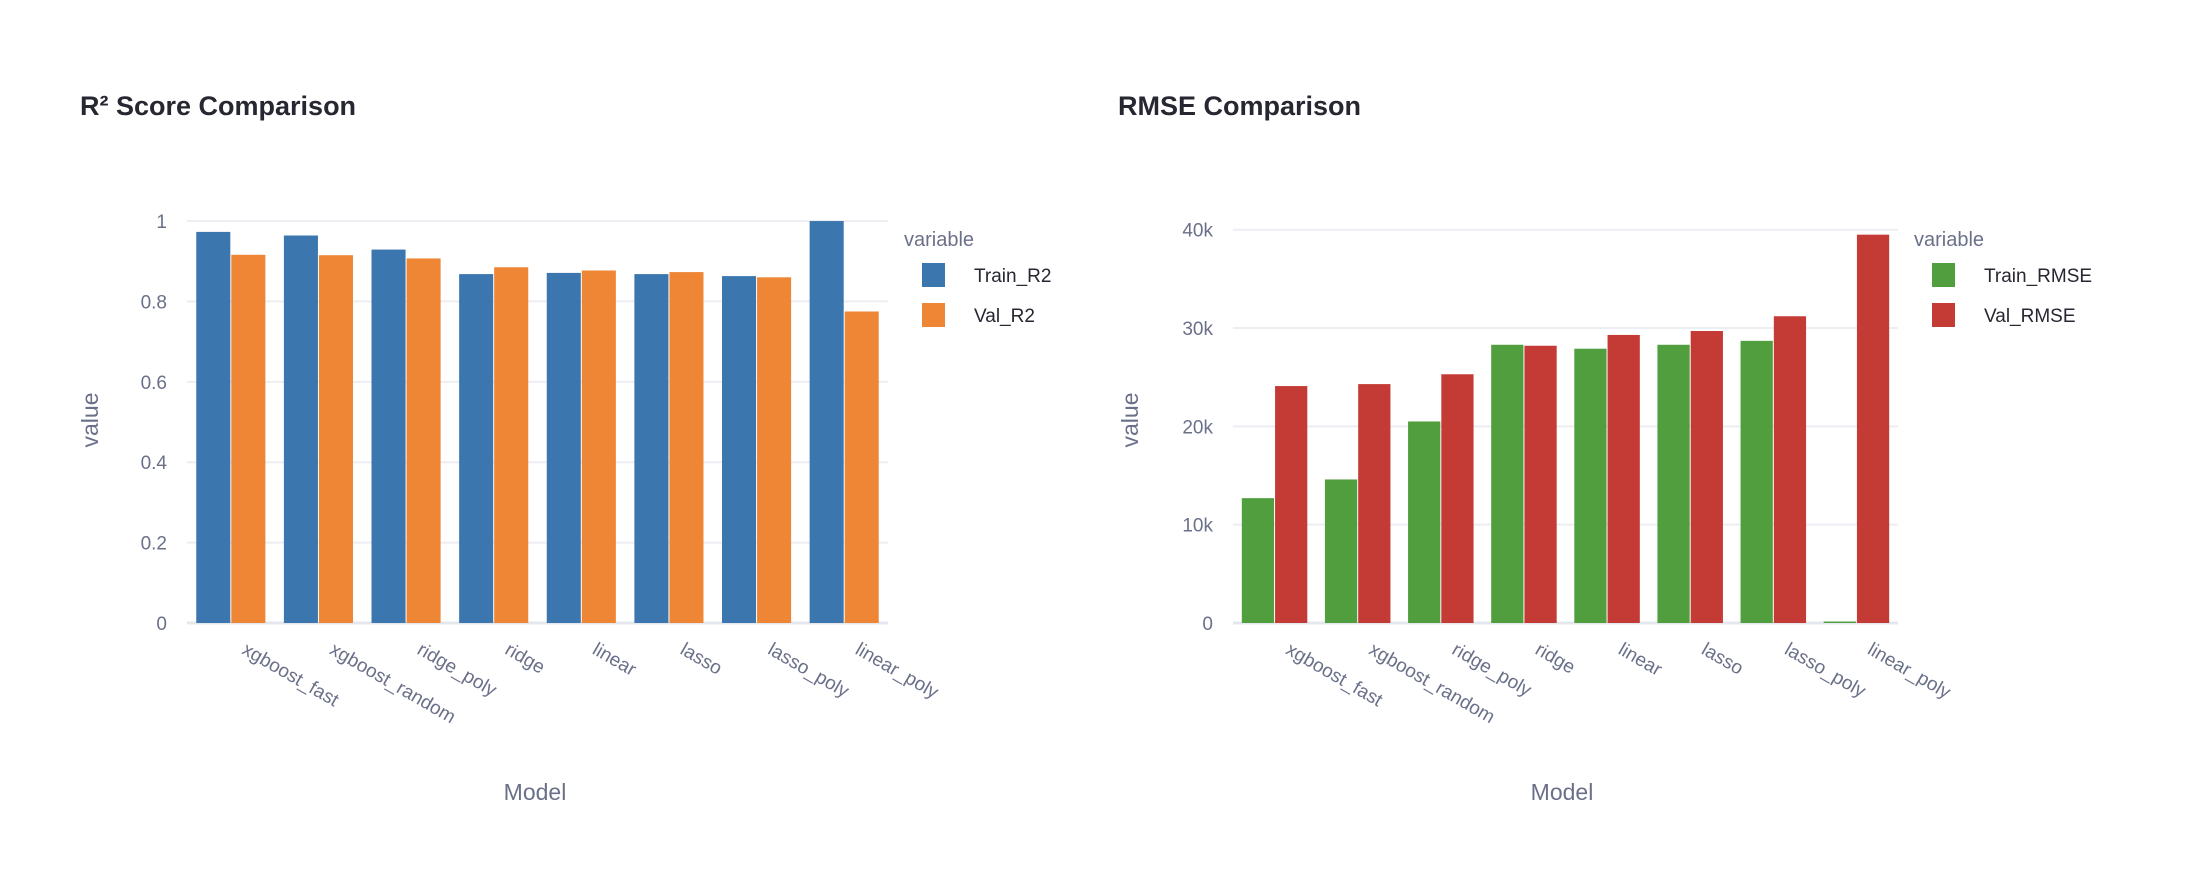 Image resolution: width=2190 pixels, height=893 pixels. I want to click on bar-val-r2-xgboost-fast, so click(248, 438).